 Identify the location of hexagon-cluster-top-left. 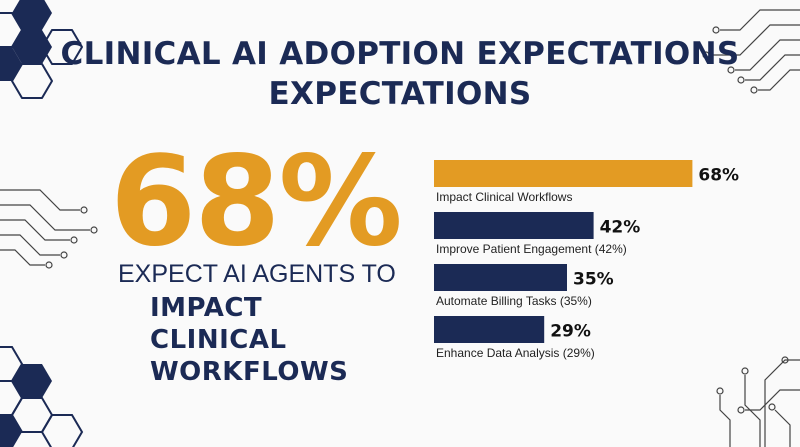
(41, 49).